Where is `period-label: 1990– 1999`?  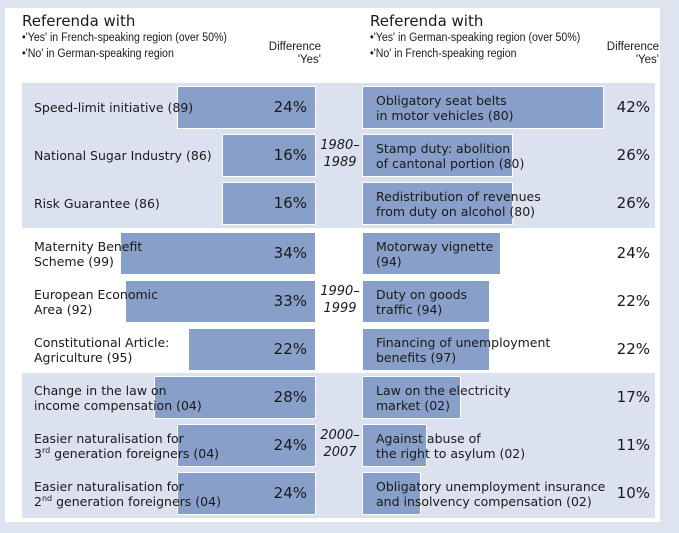
period-label: 1990– 1999 is located at coordinates (340, 300).